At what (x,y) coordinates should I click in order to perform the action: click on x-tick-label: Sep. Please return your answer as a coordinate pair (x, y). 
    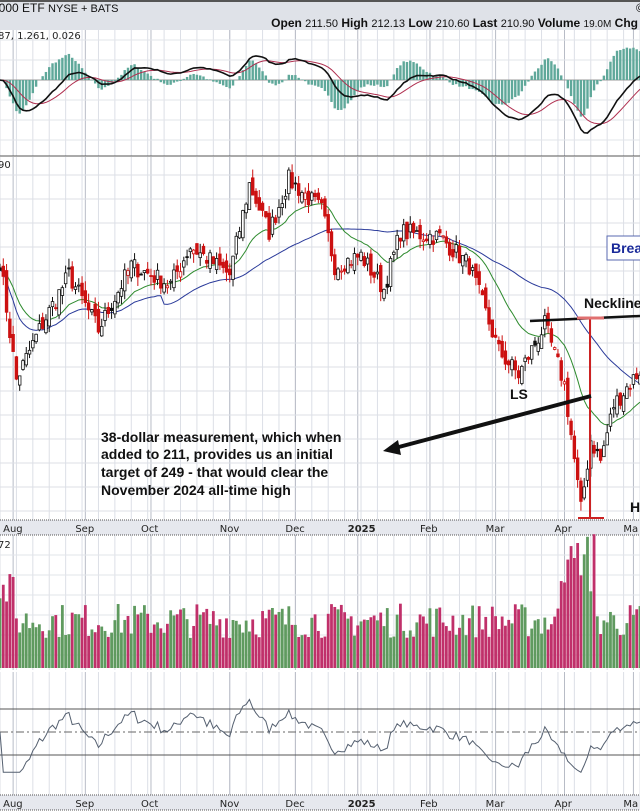
    Looking at the image, I should click on (84, 804).